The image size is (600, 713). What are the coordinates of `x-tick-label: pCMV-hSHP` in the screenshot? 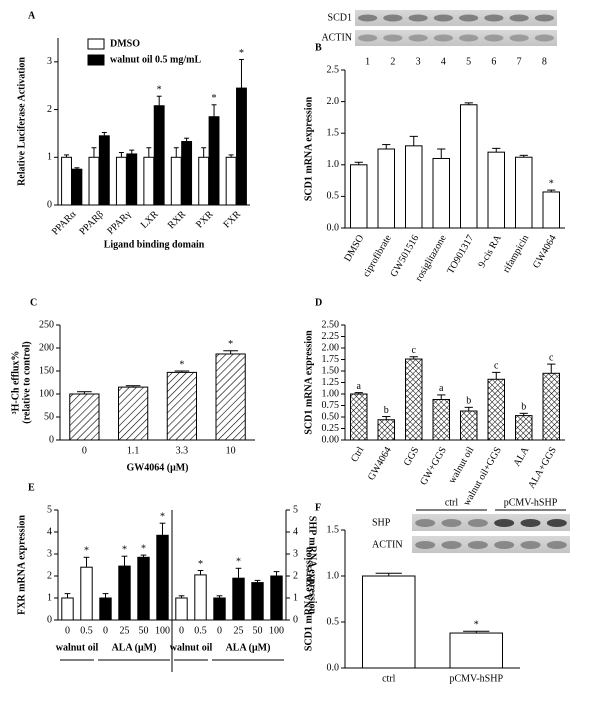 It's located at (476, 678).